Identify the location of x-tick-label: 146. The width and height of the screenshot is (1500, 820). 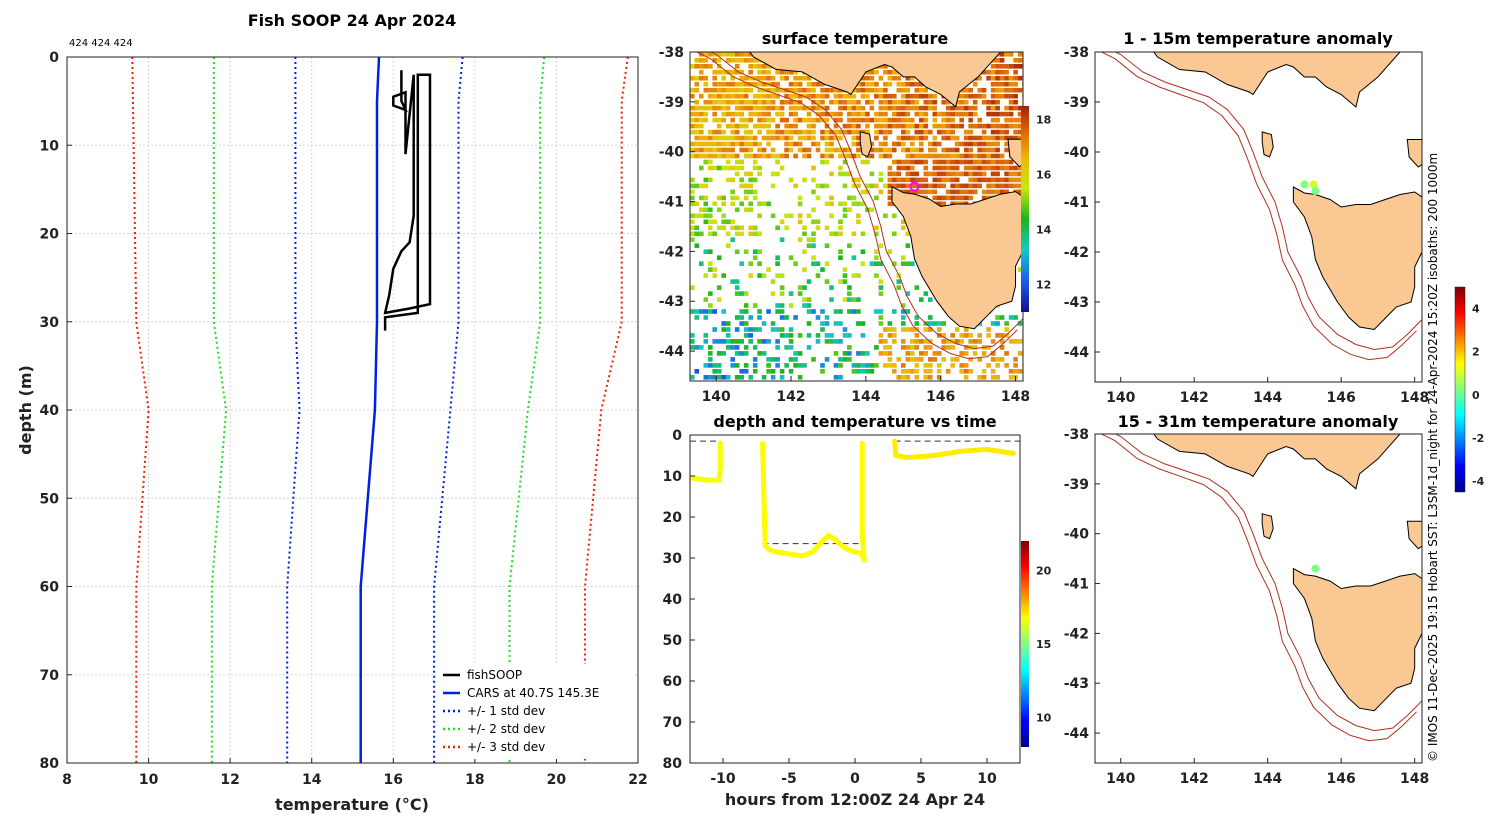
(1341, 779).